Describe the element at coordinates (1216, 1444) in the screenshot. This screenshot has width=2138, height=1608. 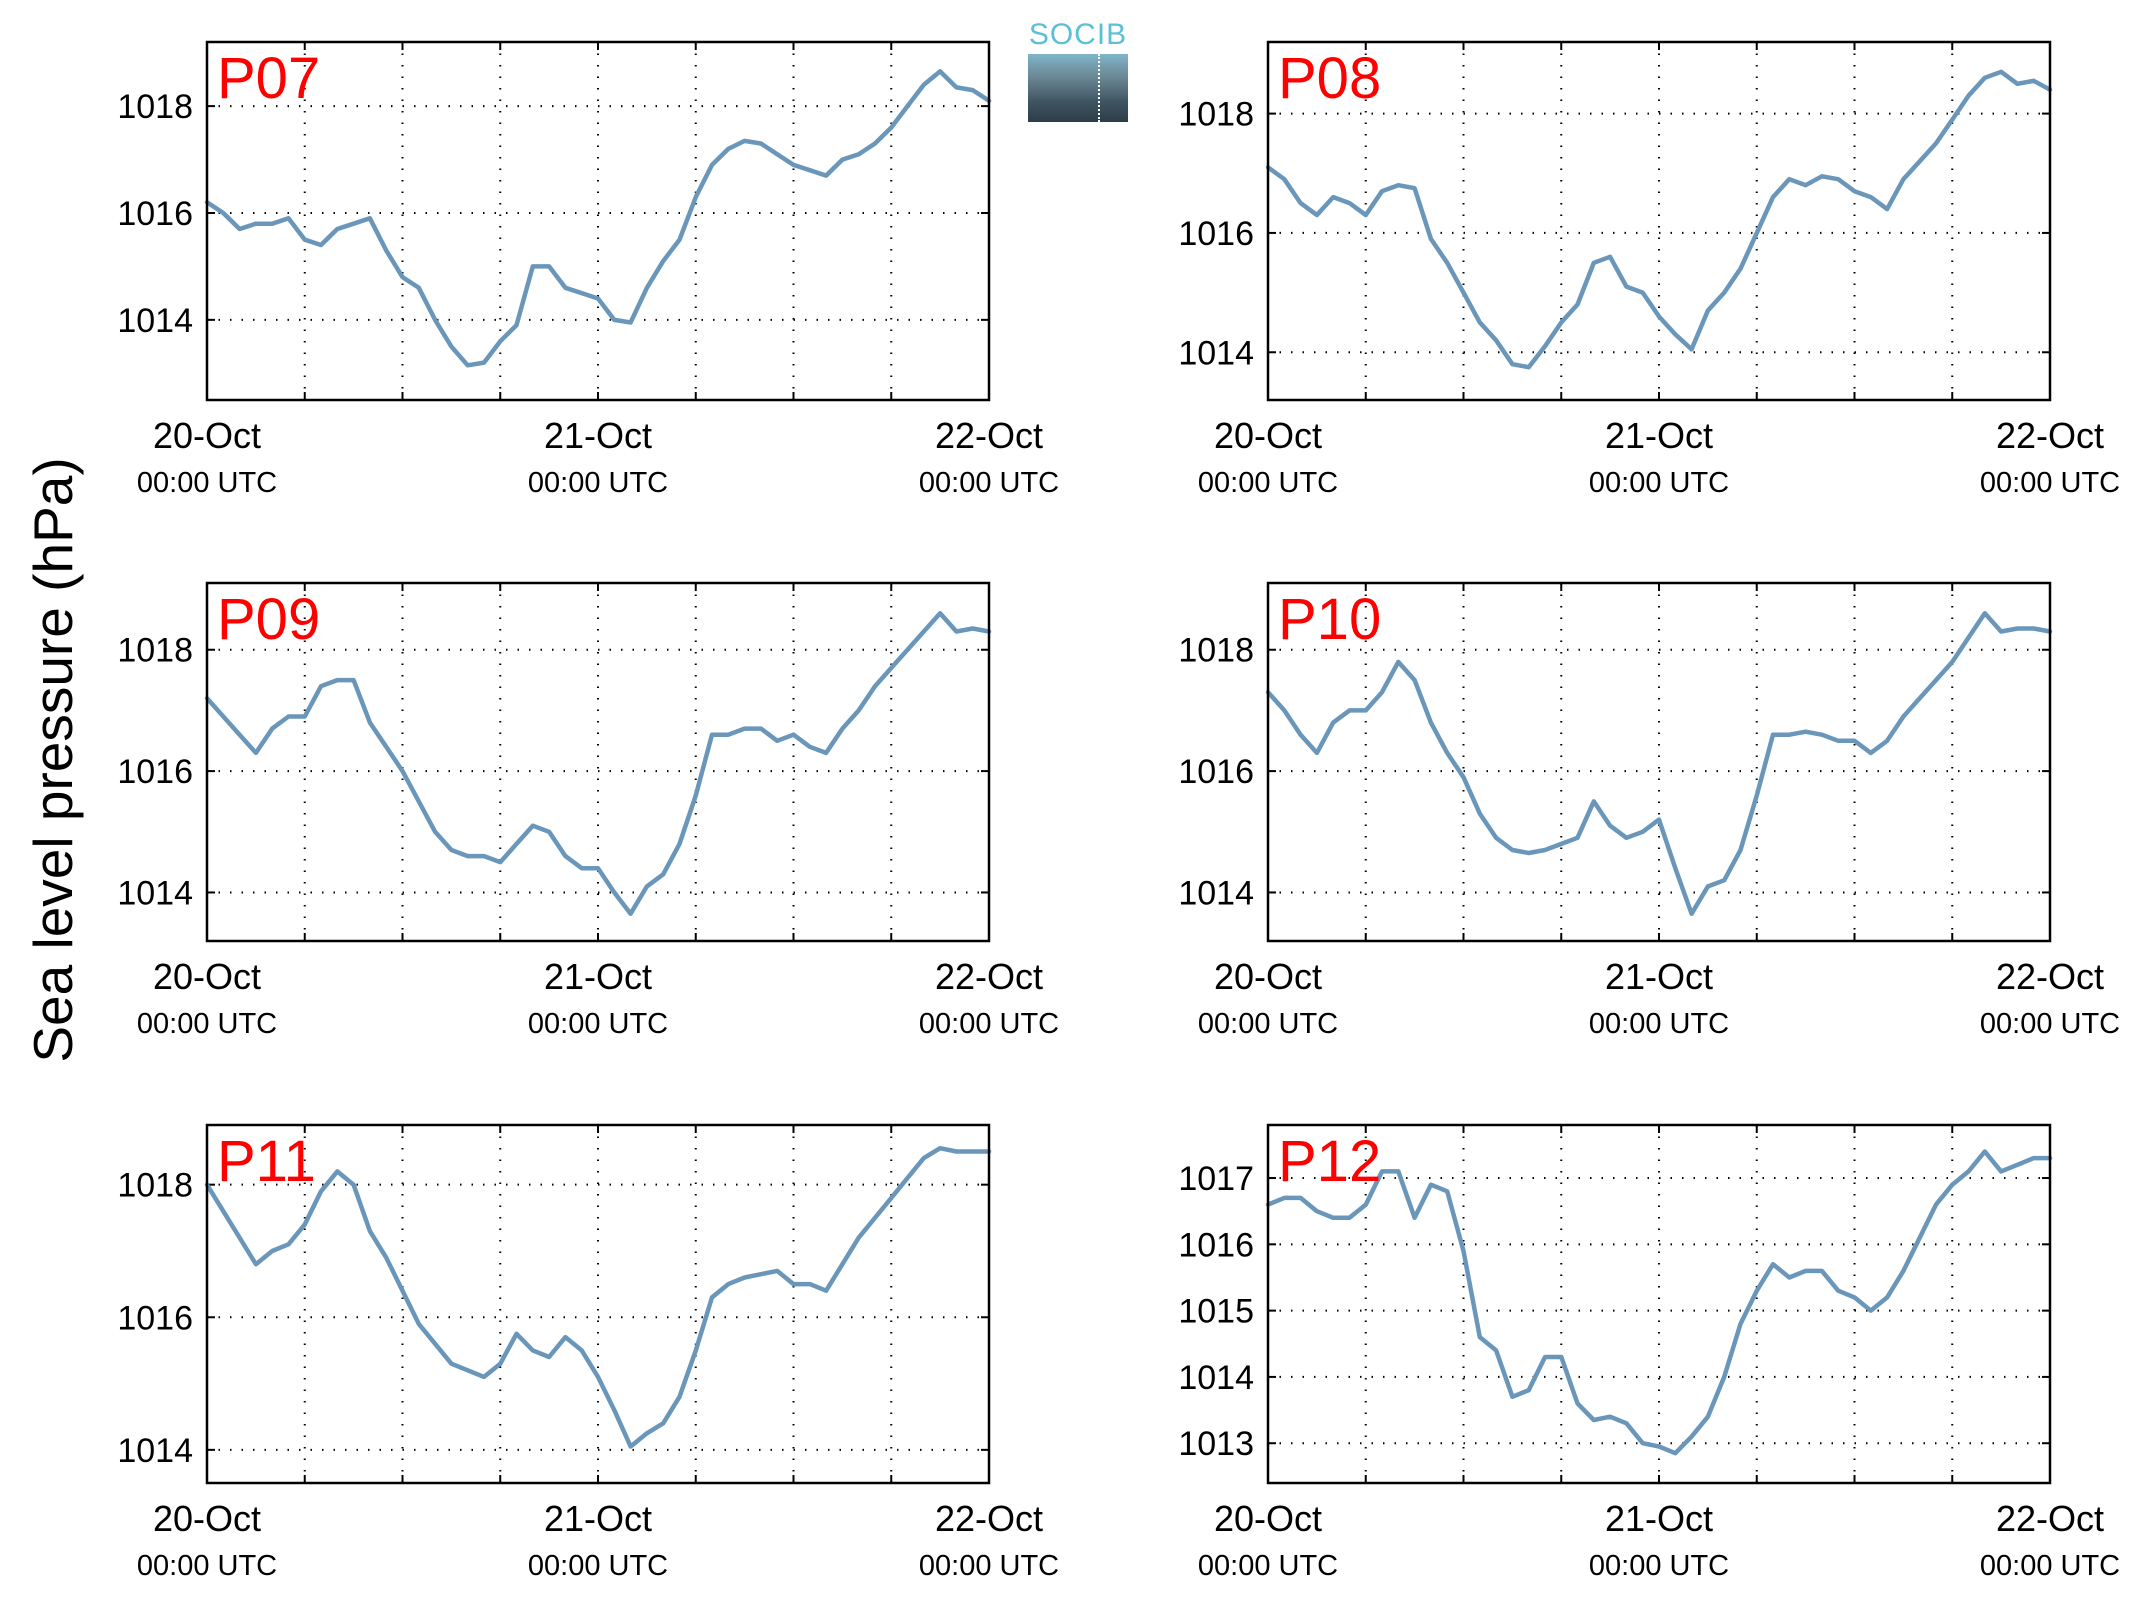
I see `y-tick-label: 1013` at that location.